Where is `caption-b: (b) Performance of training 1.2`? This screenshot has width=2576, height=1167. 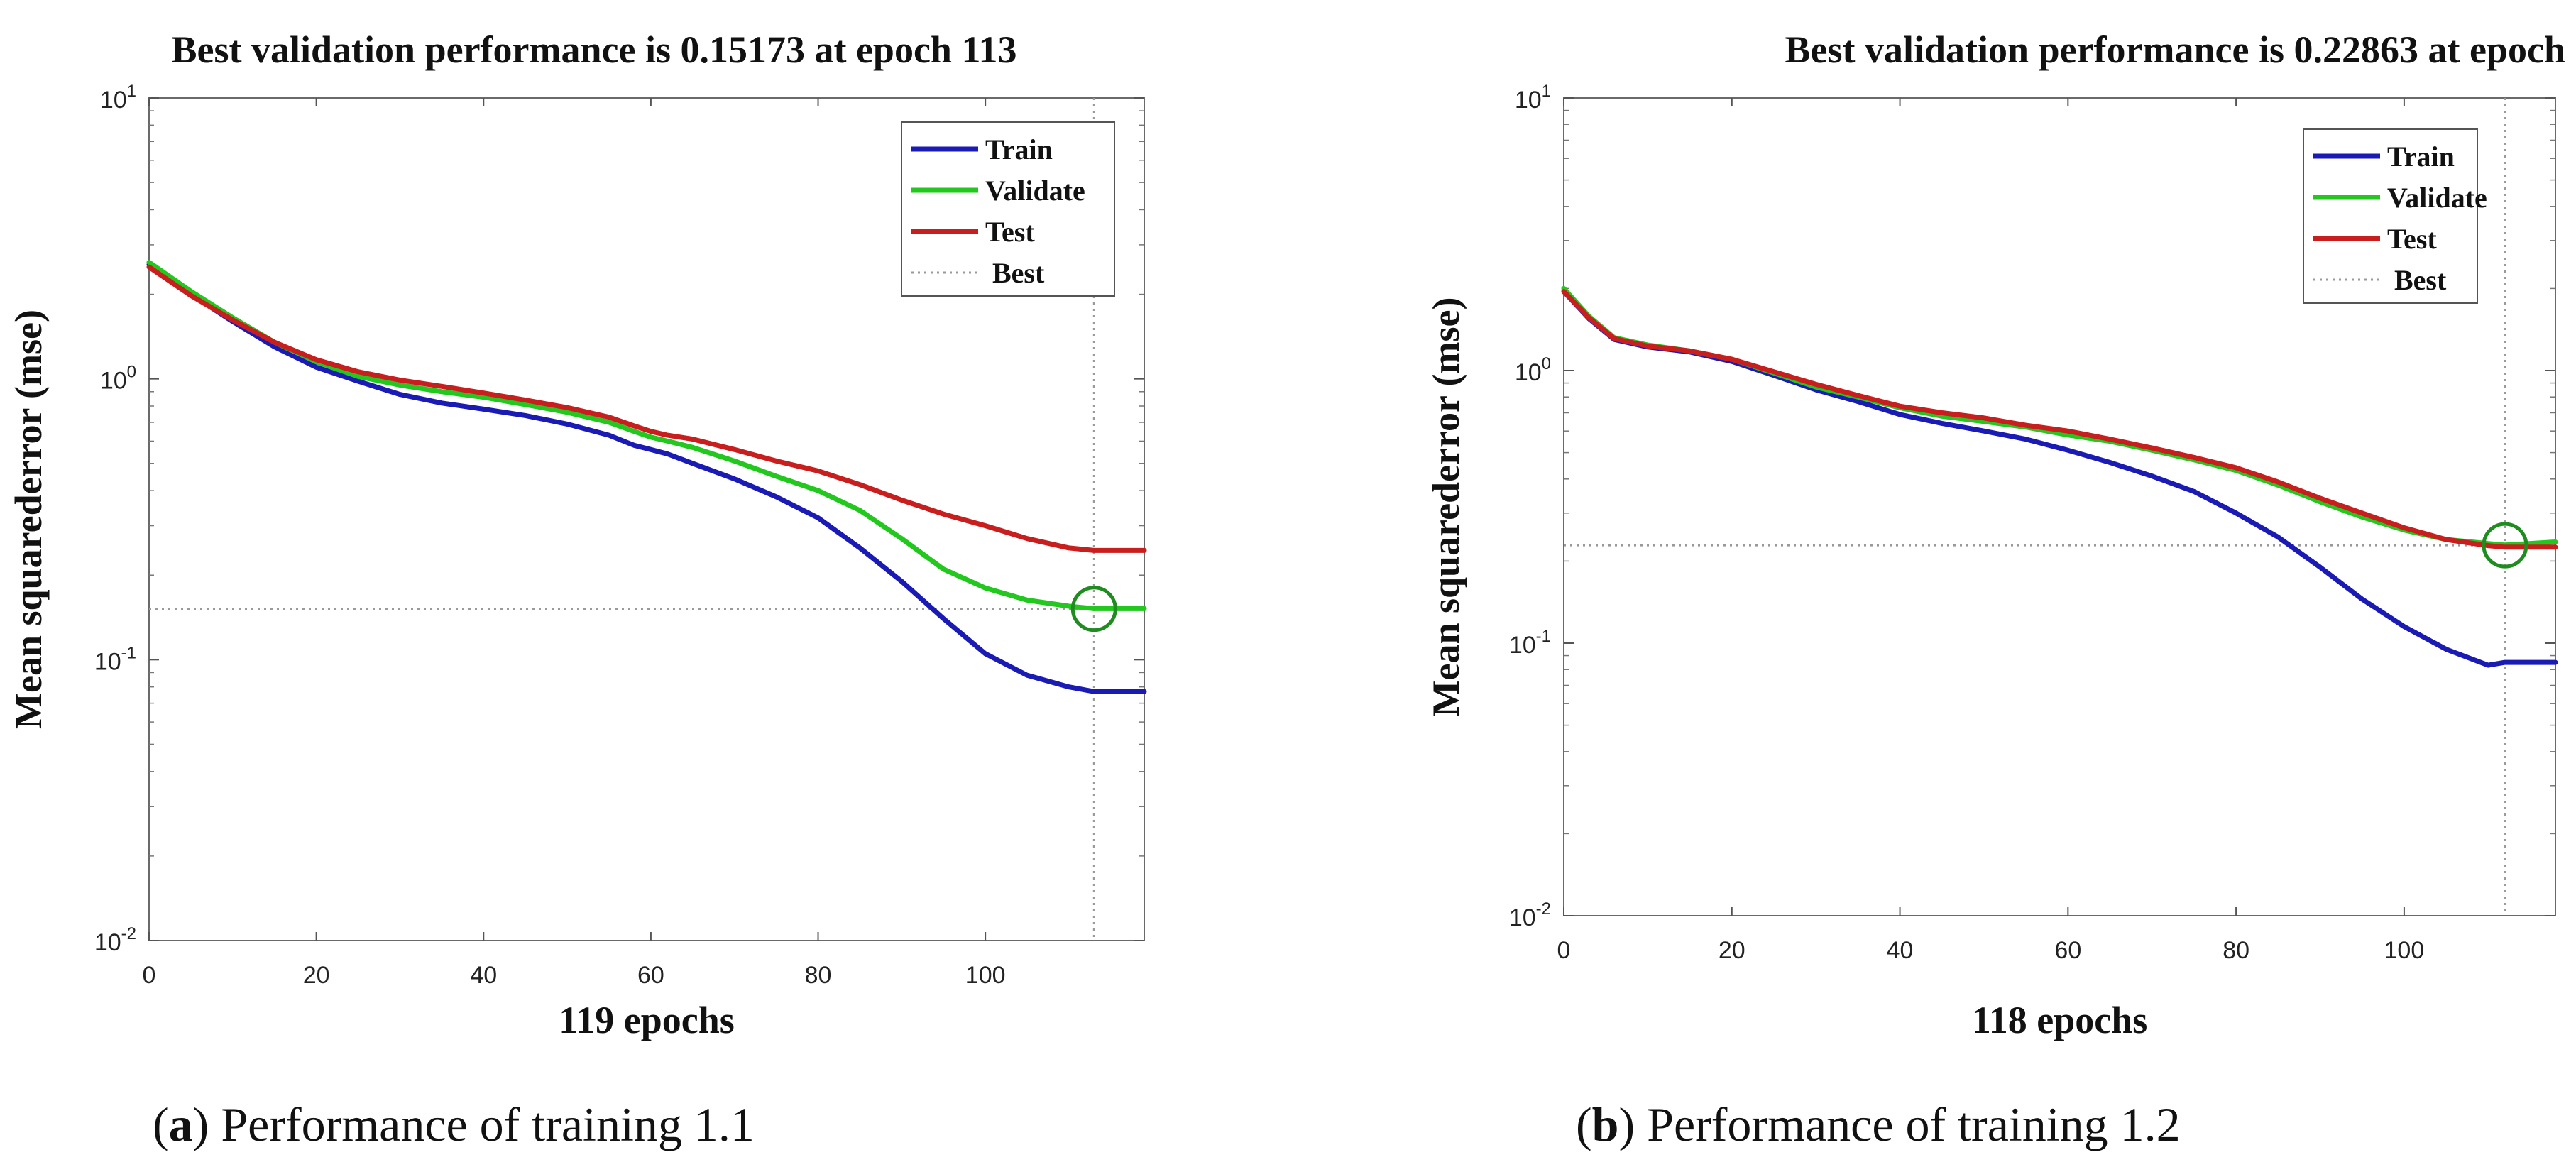 caption-b: (b) Performance of training 1.2 is located at coordinates (1879, 1124).